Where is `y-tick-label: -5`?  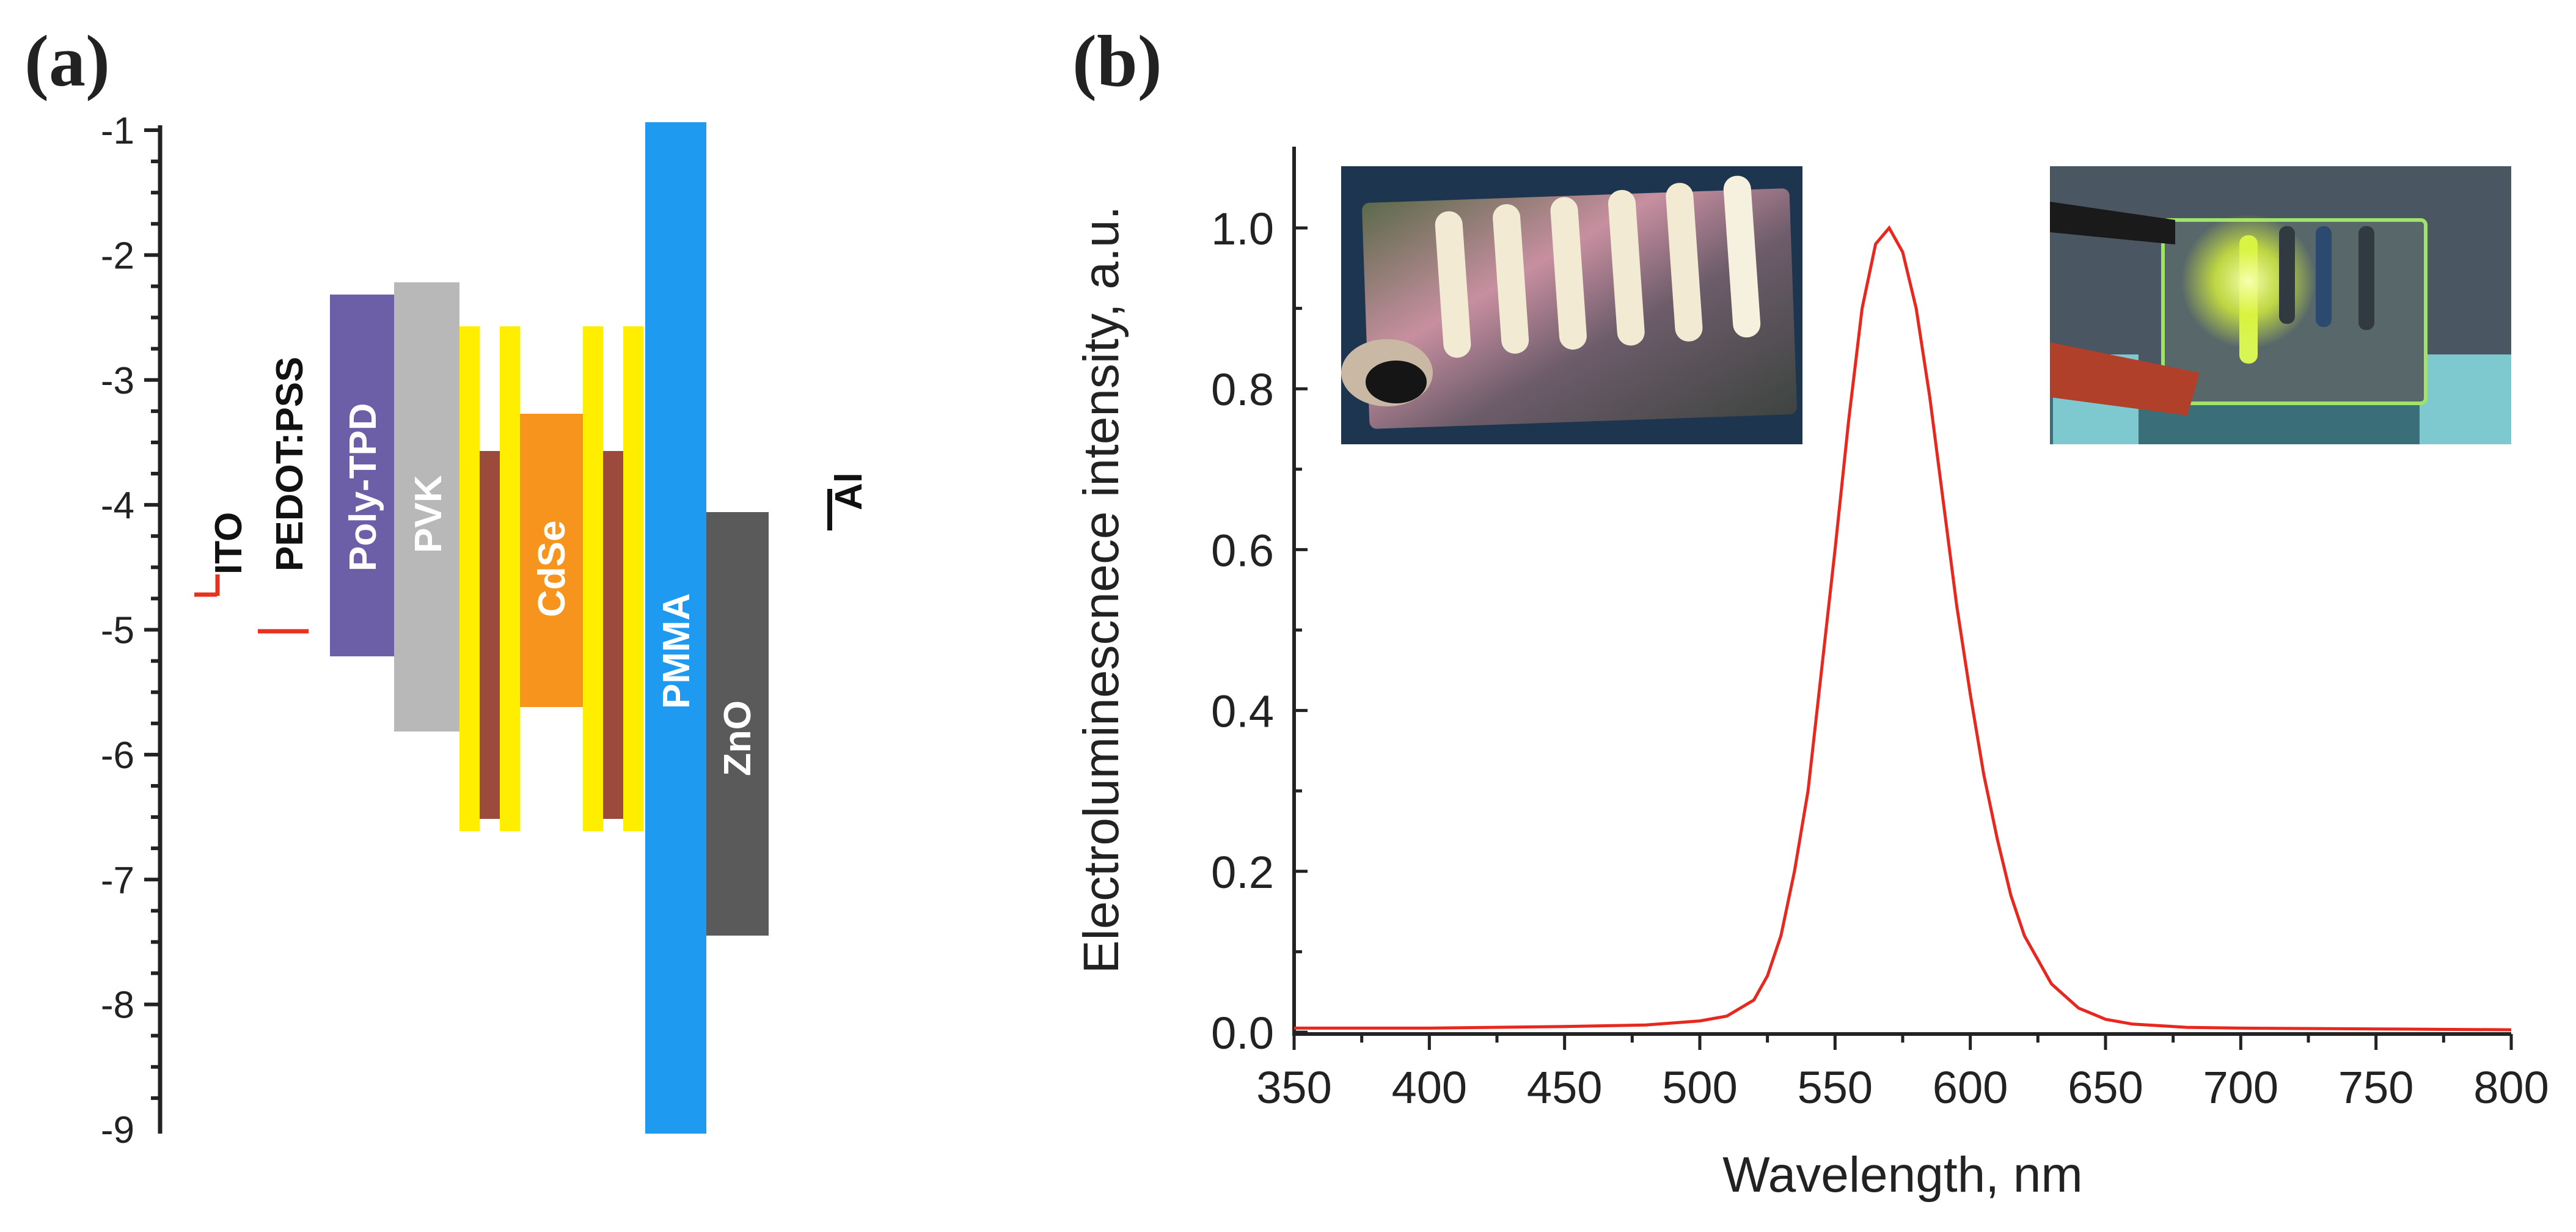 y-tick-label: -5 is located at coordinates (117, 631).